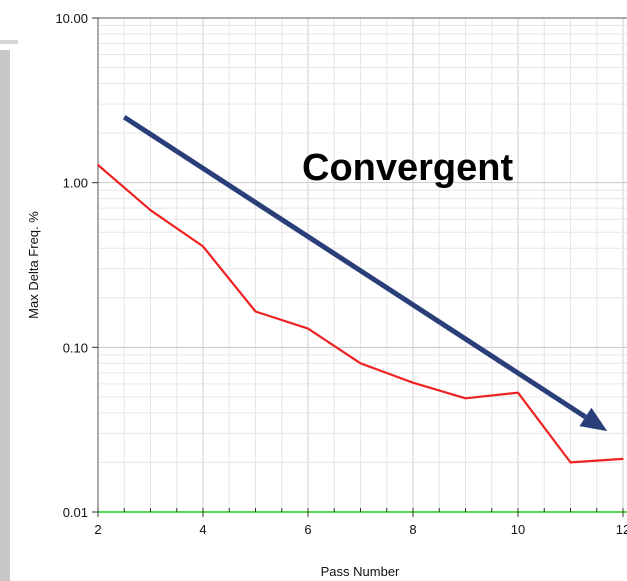 The width and height of the screenshot is (627, 581). I want to click on x-tick-label: 6, so click(307, 529).